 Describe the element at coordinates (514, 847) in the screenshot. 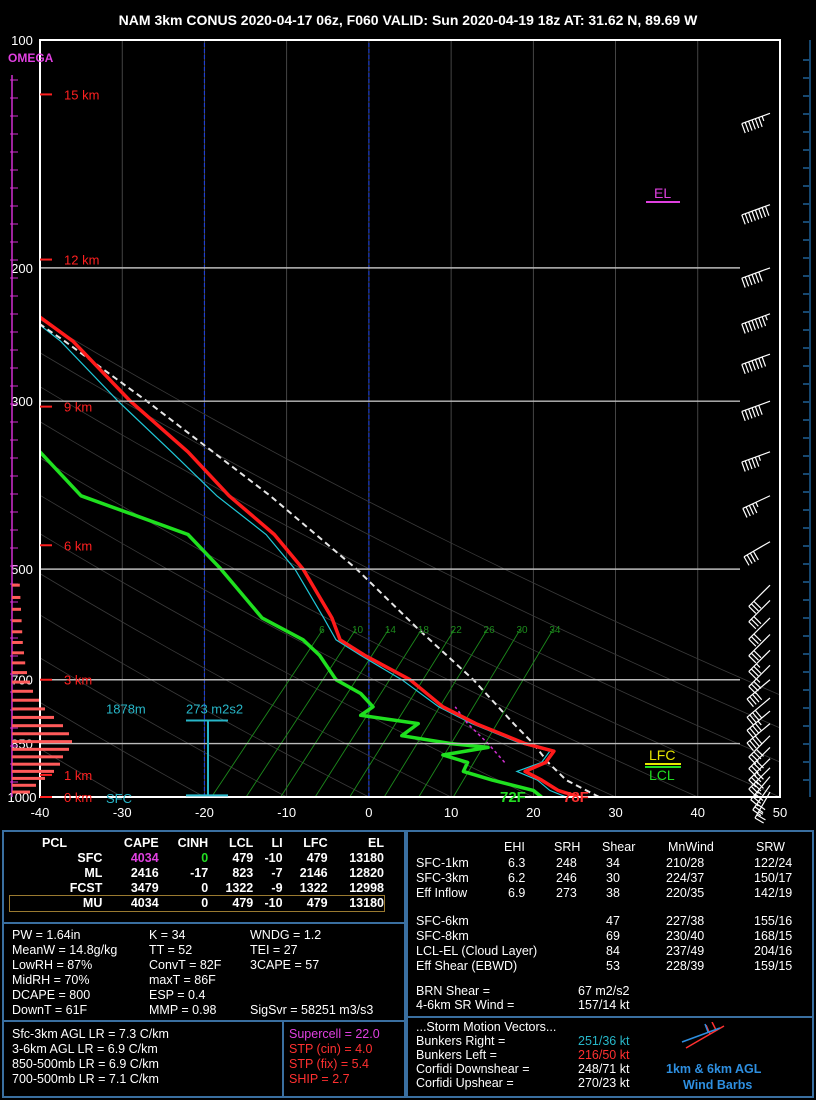

I see `hdr-ehi: EHI` at that location.